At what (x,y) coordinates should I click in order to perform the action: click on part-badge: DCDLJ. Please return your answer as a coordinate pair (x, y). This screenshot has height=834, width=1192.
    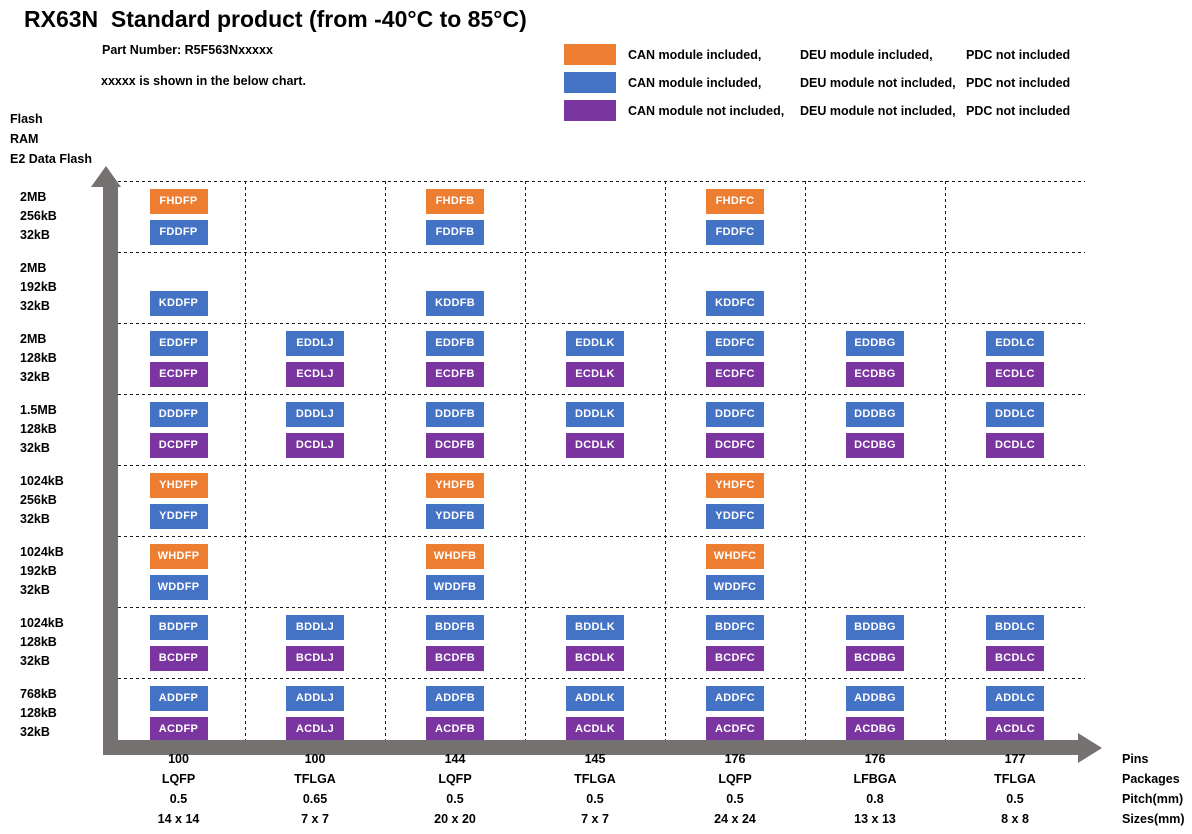
    Looking at the image, I should click on (315, 445).